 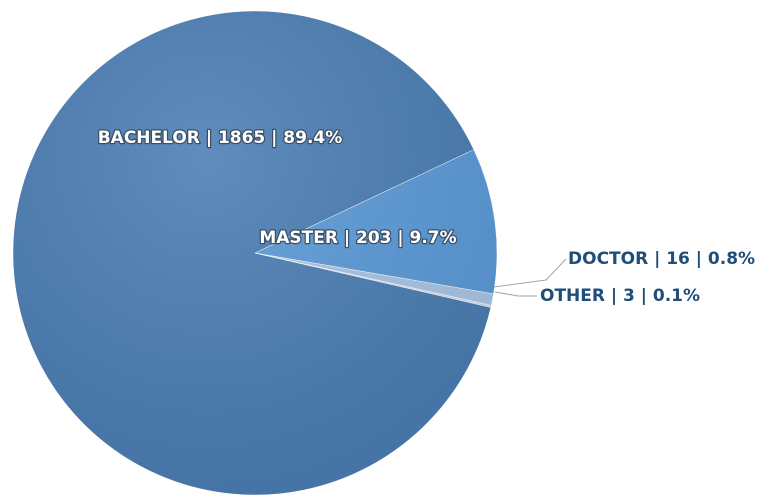 What do you see at coordinates (220, 138) in the screenshot?
I see `slice-label: BACHELOR | 1865 | 89.4%` at bounding box center [220, 138].